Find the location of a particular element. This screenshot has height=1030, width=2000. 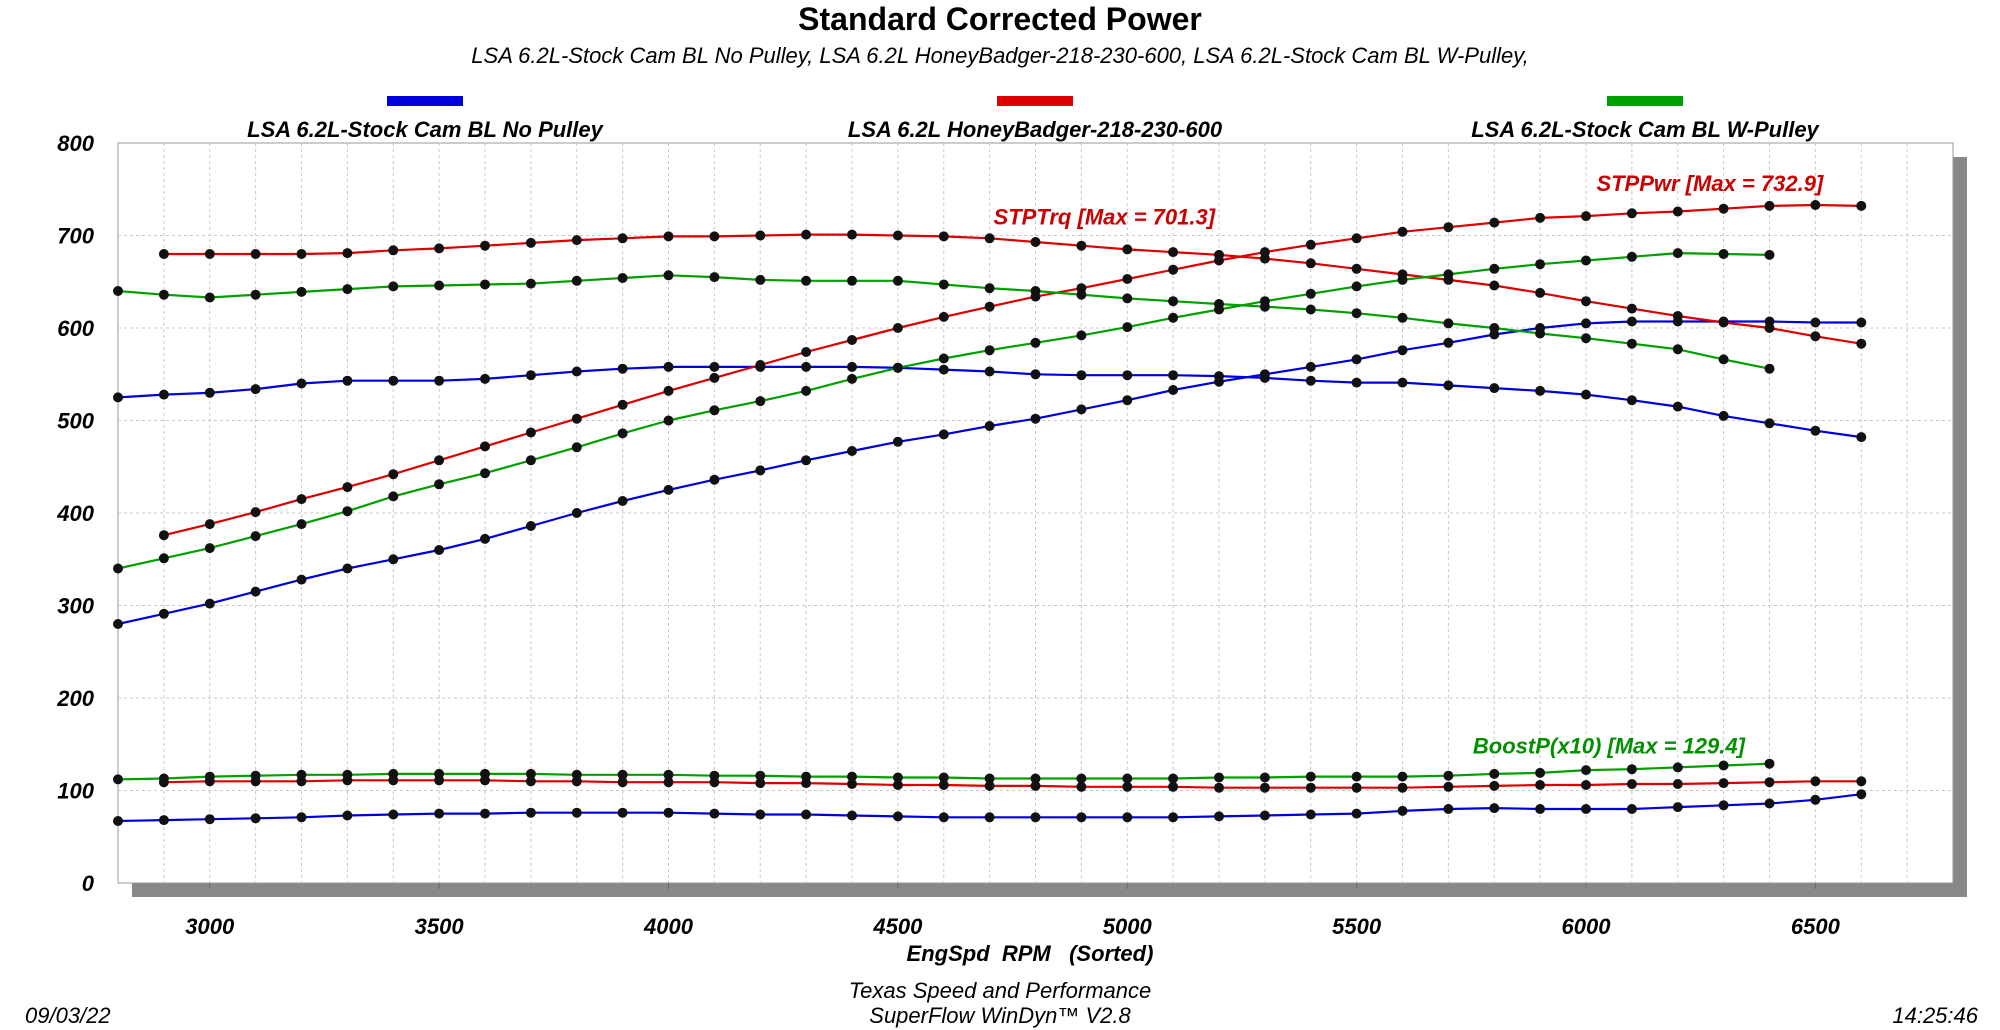

x-tick-label: 4500 is located at coordinates (897, 926).